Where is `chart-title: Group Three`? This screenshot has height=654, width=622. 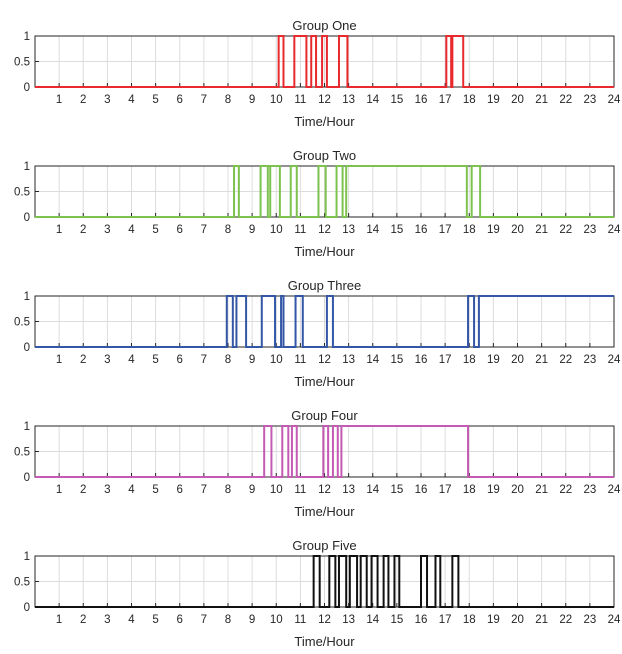 chart-title: Group Three is located at coordinates (324, 285).